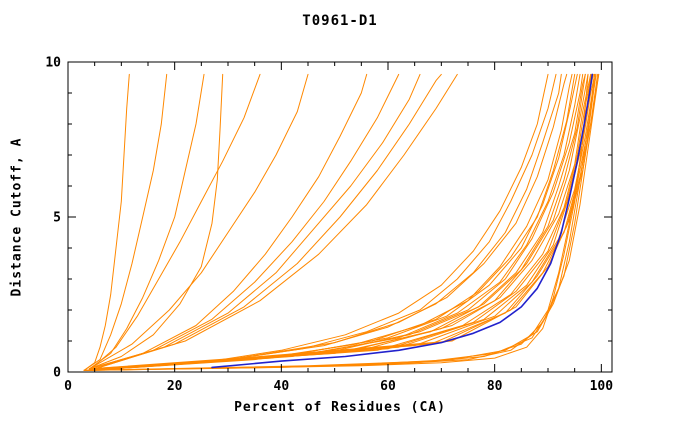  Describe the element at coordinates (57, 218) in the screenshot. I see `y-tick-label: 5` at that location.